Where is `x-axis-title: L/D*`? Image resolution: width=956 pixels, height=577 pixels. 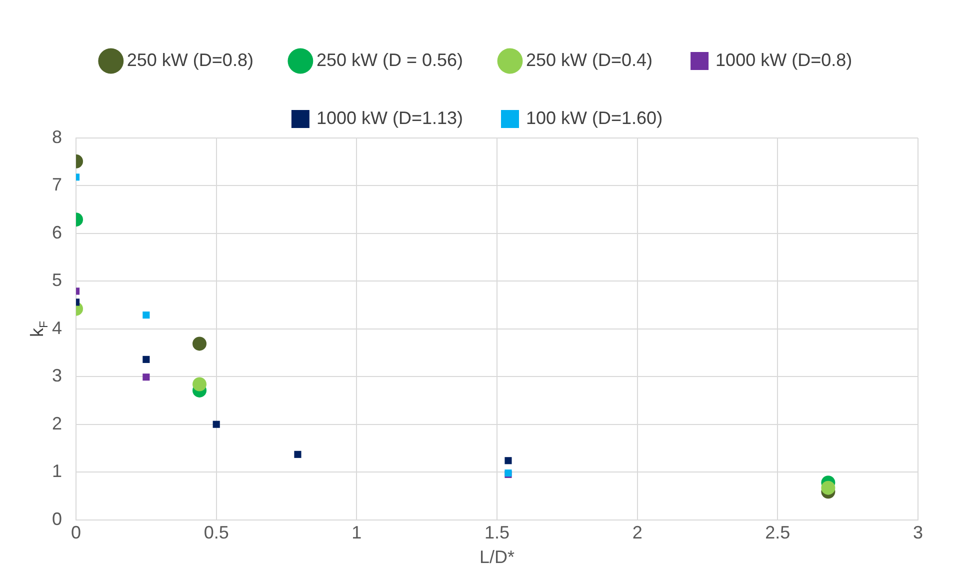 x-axis-title: L/D* is located at coordinates (497, 557).